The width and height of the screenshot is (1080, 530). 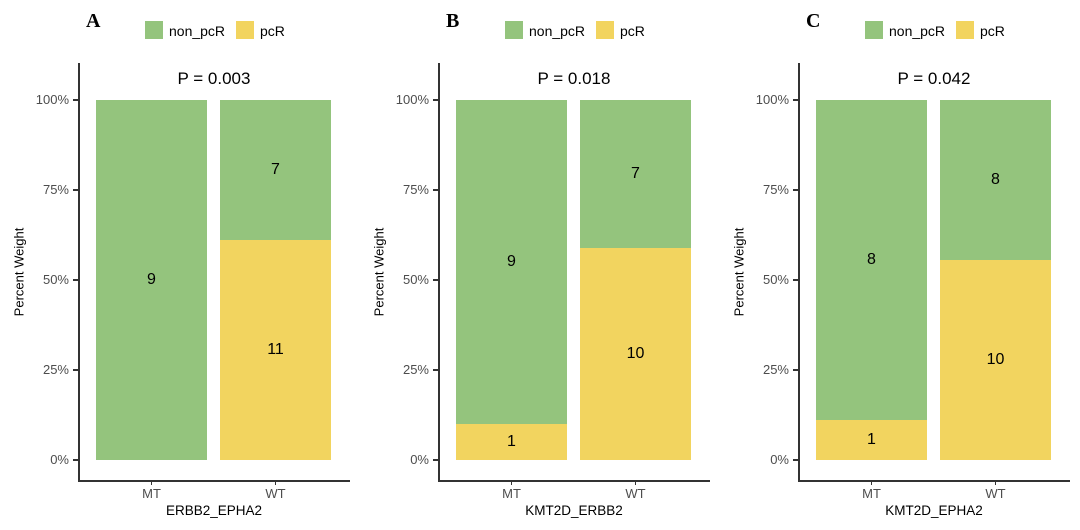 I want to click on x-axis-title: KMT2D_ERBB2, so click(x=574, y=510).